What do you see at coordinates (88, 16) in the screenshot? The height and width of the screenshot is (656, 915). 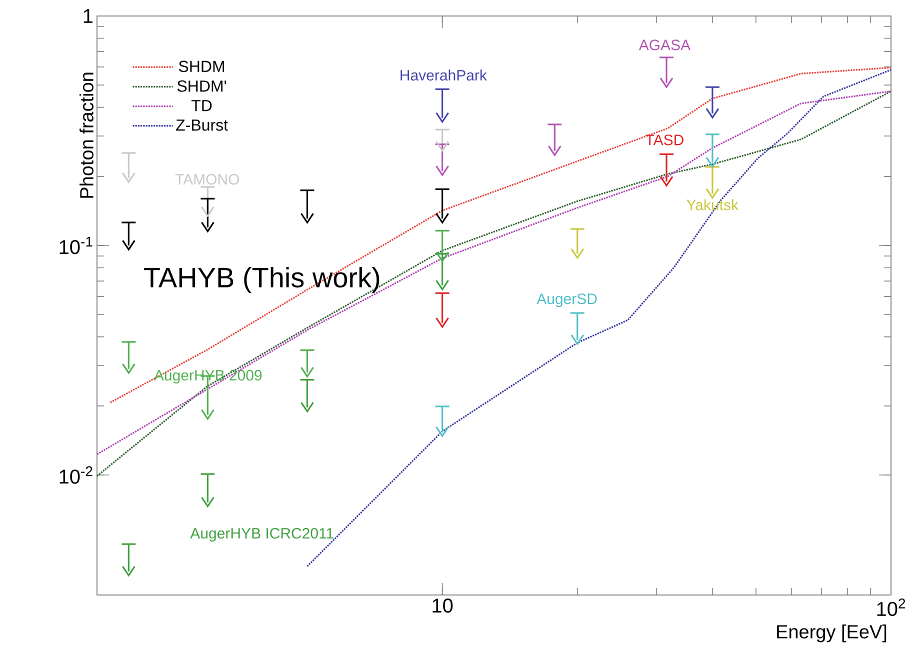 I see `y-tick-label: 1` at bounding box center [88, 16].